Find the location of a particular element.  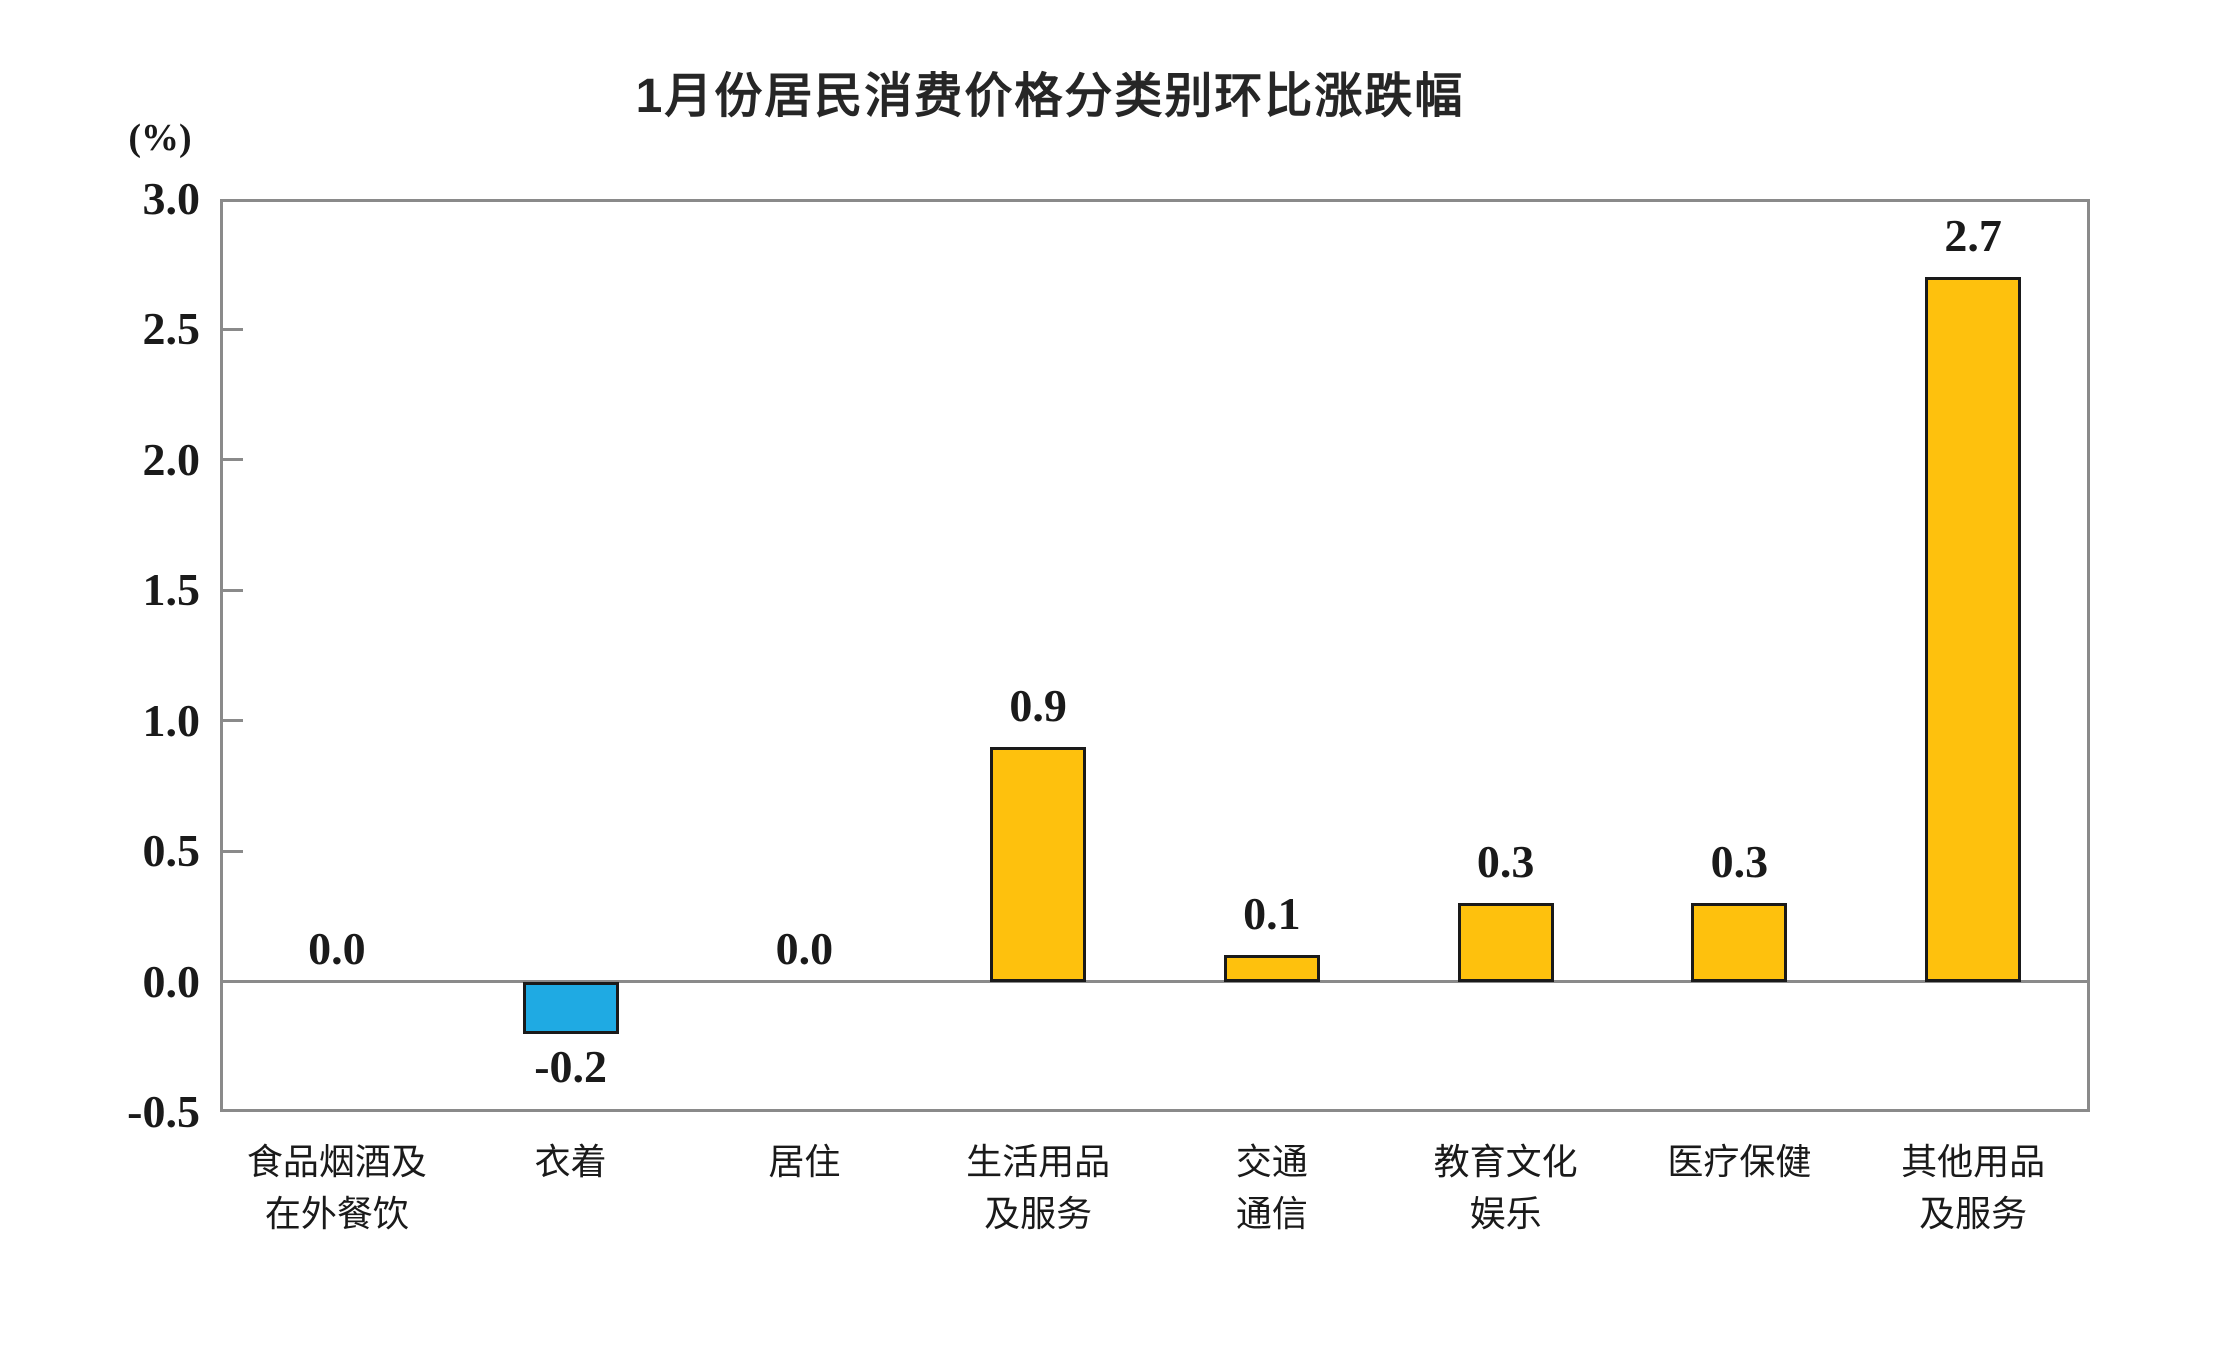

bar-negative is located at coordinates (570, 1007).